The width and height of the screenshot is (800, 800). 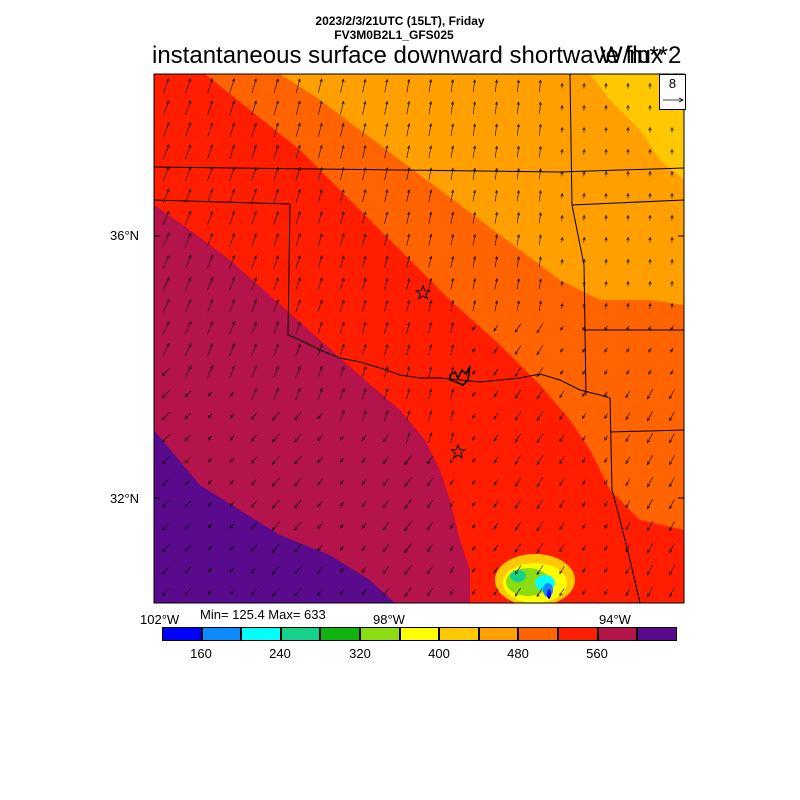 What do you see at coordinates (360, 653) in the screenshot?
I see `colorbar-label: 320` at bounding box center [360, 653].